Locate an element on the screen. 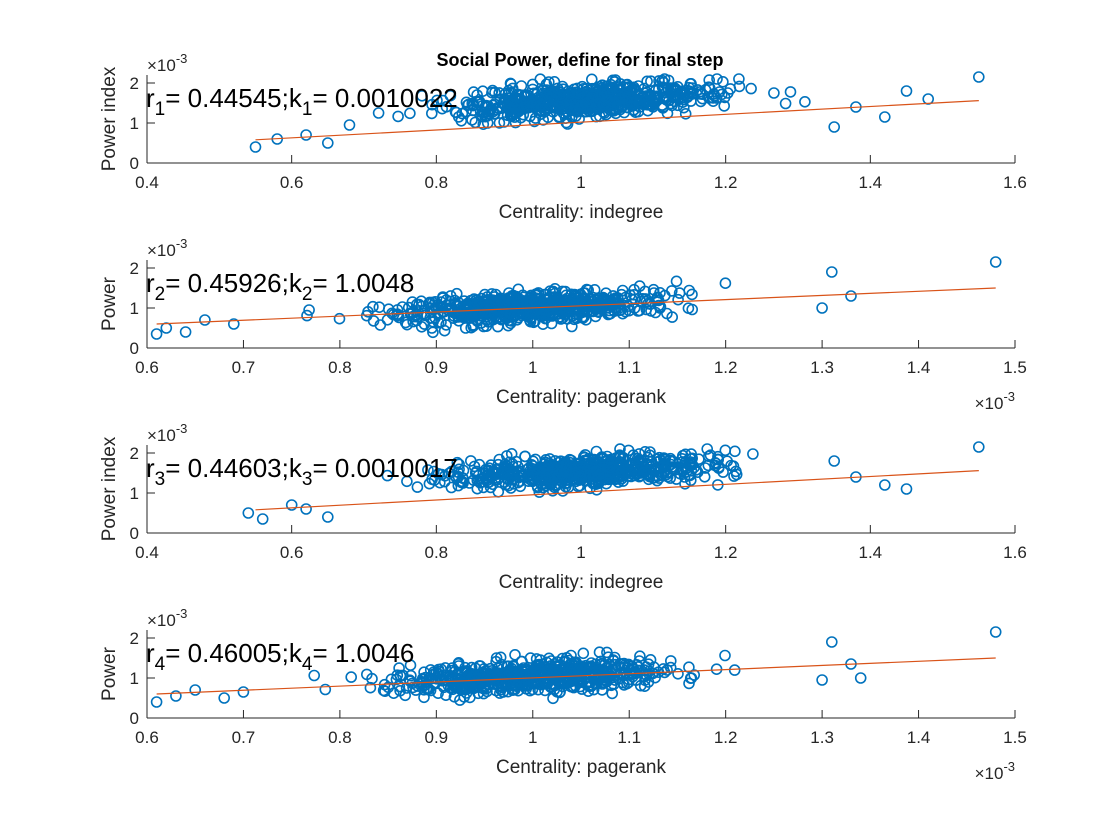  x-tick-label: 0.6 is located at coordinates (147, 367).